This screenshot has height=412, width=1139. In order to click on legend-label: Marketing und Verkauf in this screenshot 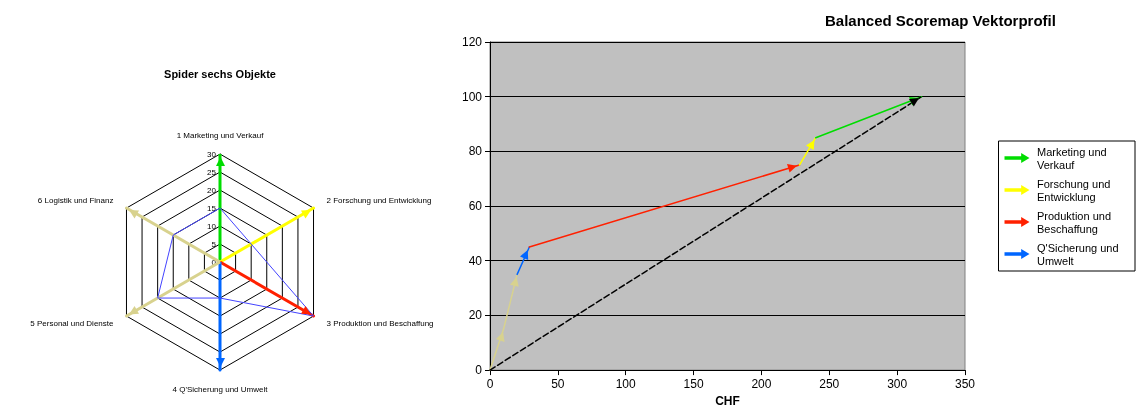, I will do `click(1073, 158)`.